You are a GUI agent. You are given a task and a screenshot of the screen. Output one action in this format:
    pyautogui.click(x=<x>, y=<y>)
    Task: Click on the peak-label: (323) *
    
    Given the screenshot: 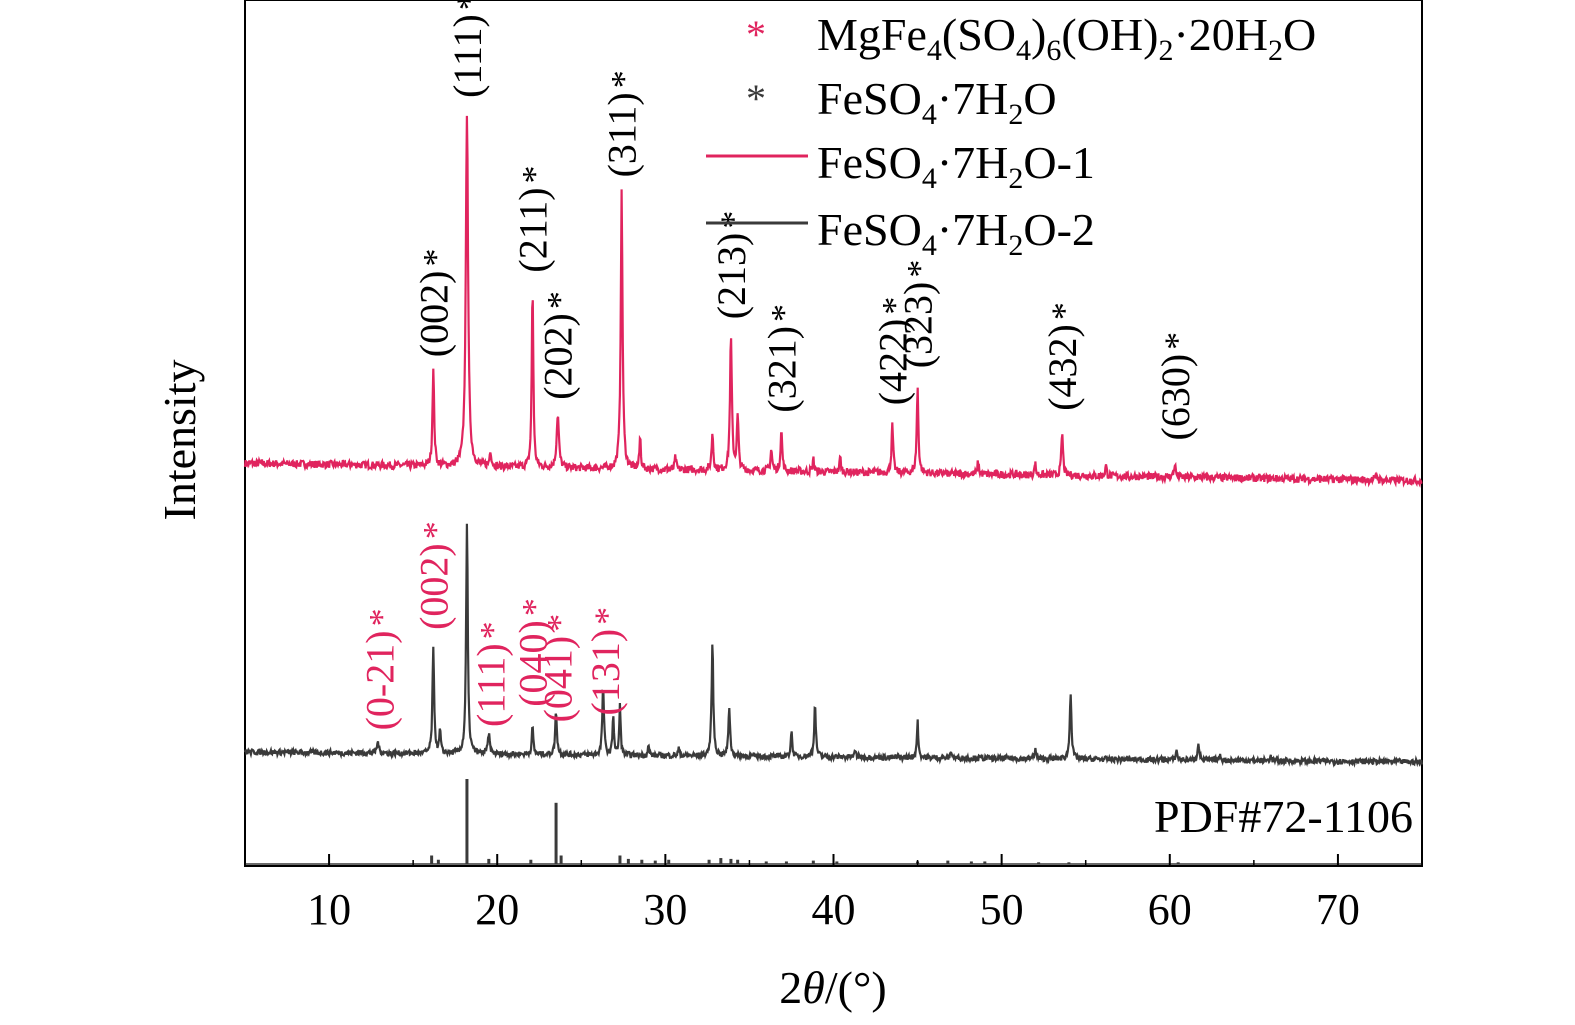 What is the action you would take?
    pyautogui.click(x=918, y=314)
    